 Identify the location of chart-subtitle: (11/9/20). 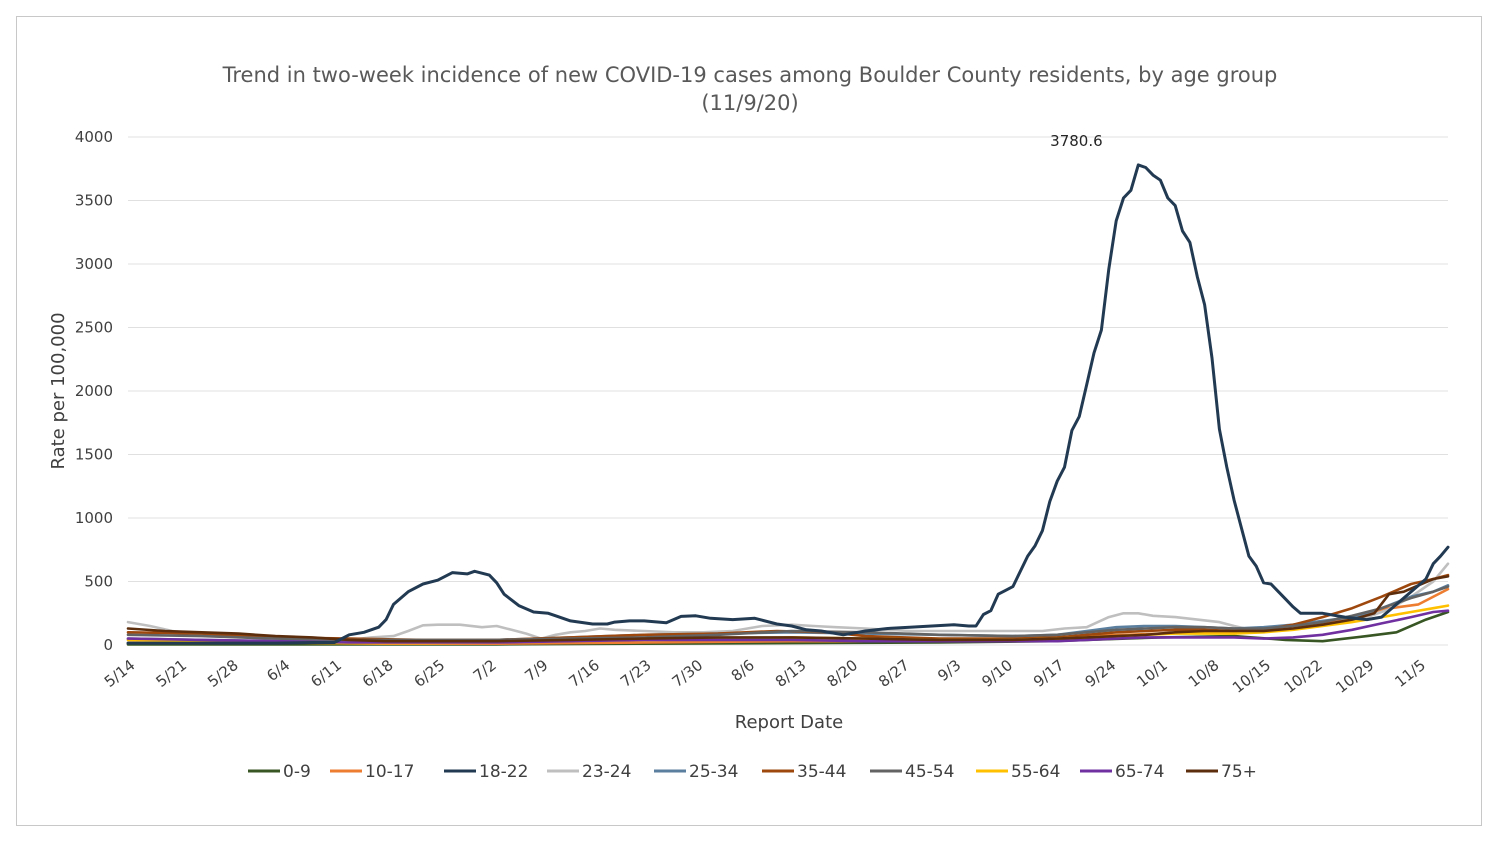
(749, 103).